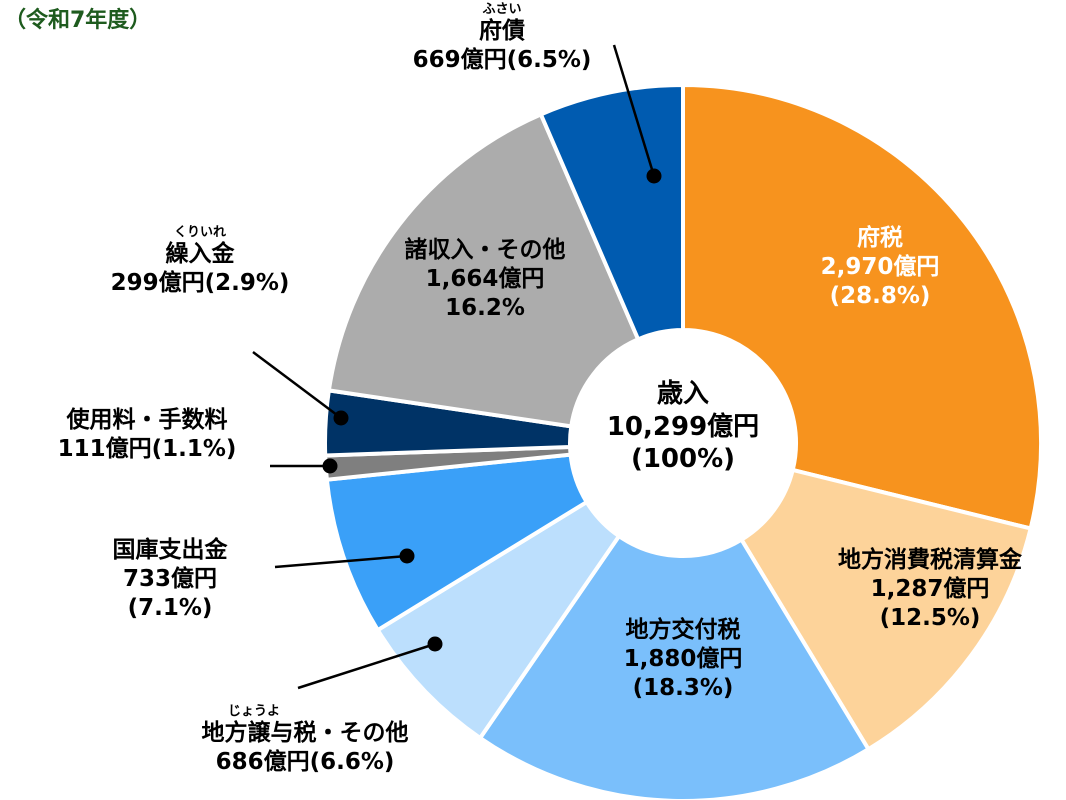 This screenshot has width=1066, height=800. Describe the element at coordinates (297, 385) in the screenshot. I see `leader-line-kurire` at that location.